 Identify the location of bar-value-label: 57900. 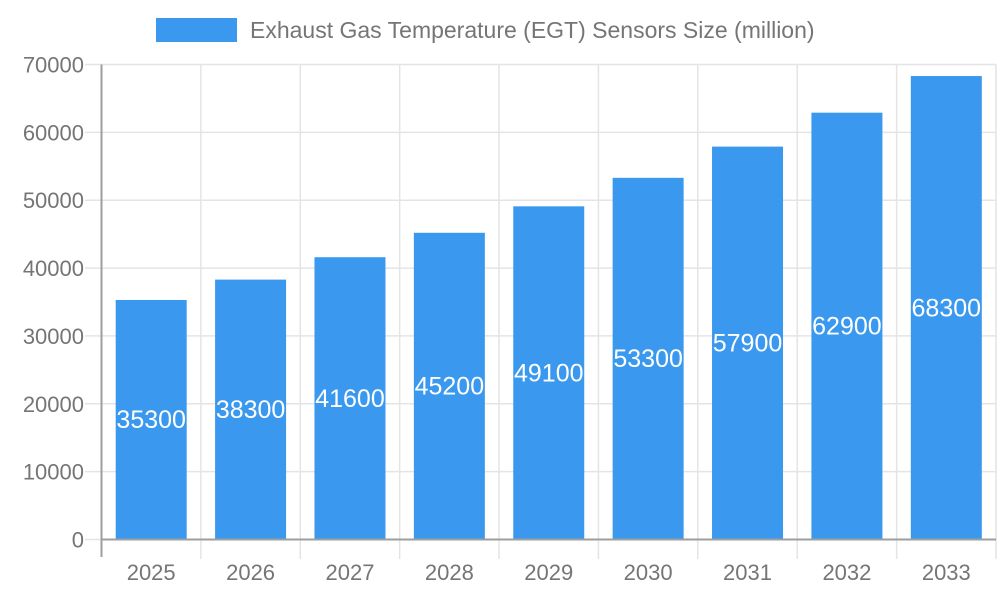
(748, 344).